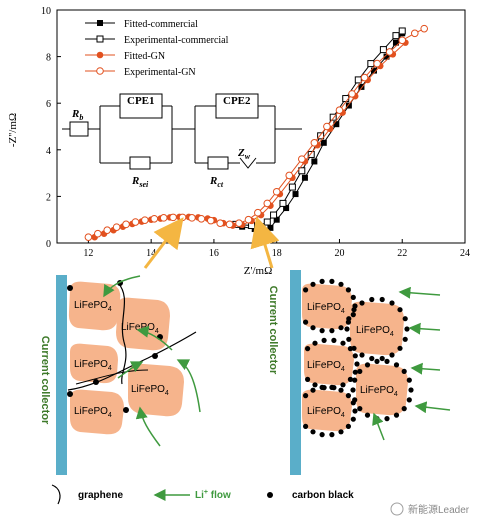  I want to click on rsei-label: Rsei, so click(140, 182).